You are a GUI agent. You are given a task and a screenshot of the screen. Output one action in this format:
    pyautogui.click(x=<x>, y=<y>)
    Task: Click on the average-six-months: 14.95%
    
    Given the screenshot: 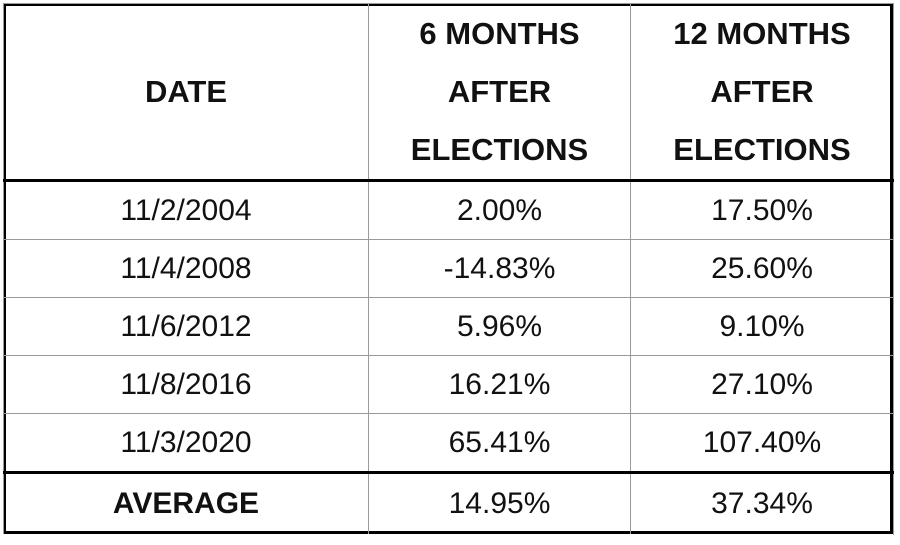 What is the action you would take?
    pyautogui.click(x=499, y=503)
    